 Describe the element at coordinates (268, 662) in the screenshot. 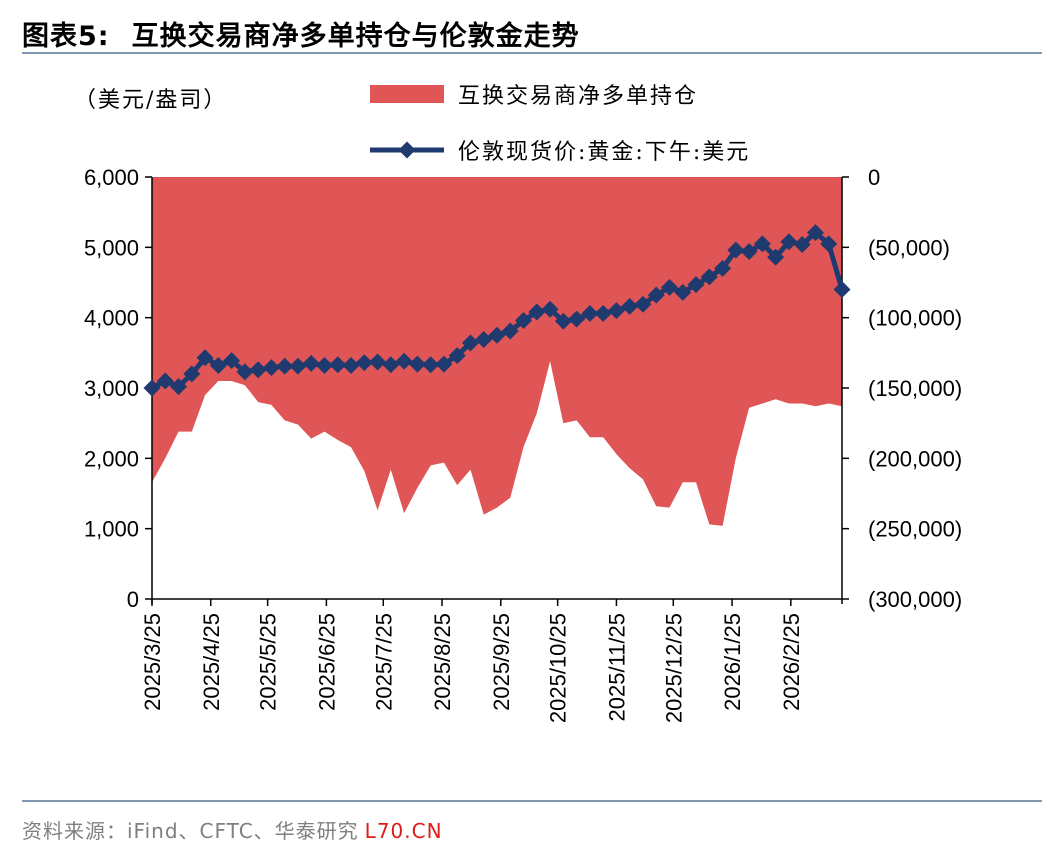

I see `x-tick-label: 2025/5/25` at that location.